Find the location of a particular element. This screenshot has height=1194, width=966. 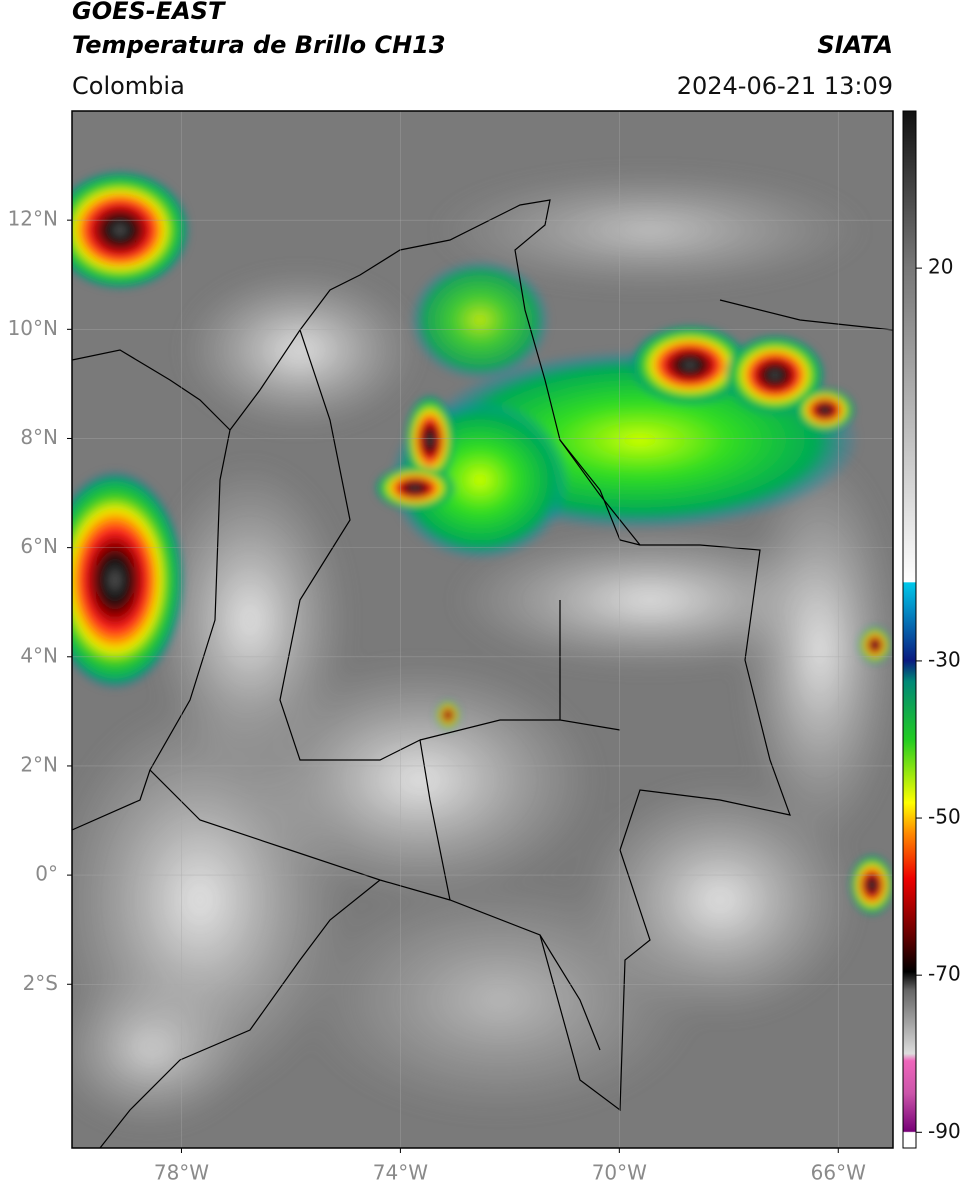

subtitle: Temperatura de Brillo CH13 is located at coordinates (259, 45).